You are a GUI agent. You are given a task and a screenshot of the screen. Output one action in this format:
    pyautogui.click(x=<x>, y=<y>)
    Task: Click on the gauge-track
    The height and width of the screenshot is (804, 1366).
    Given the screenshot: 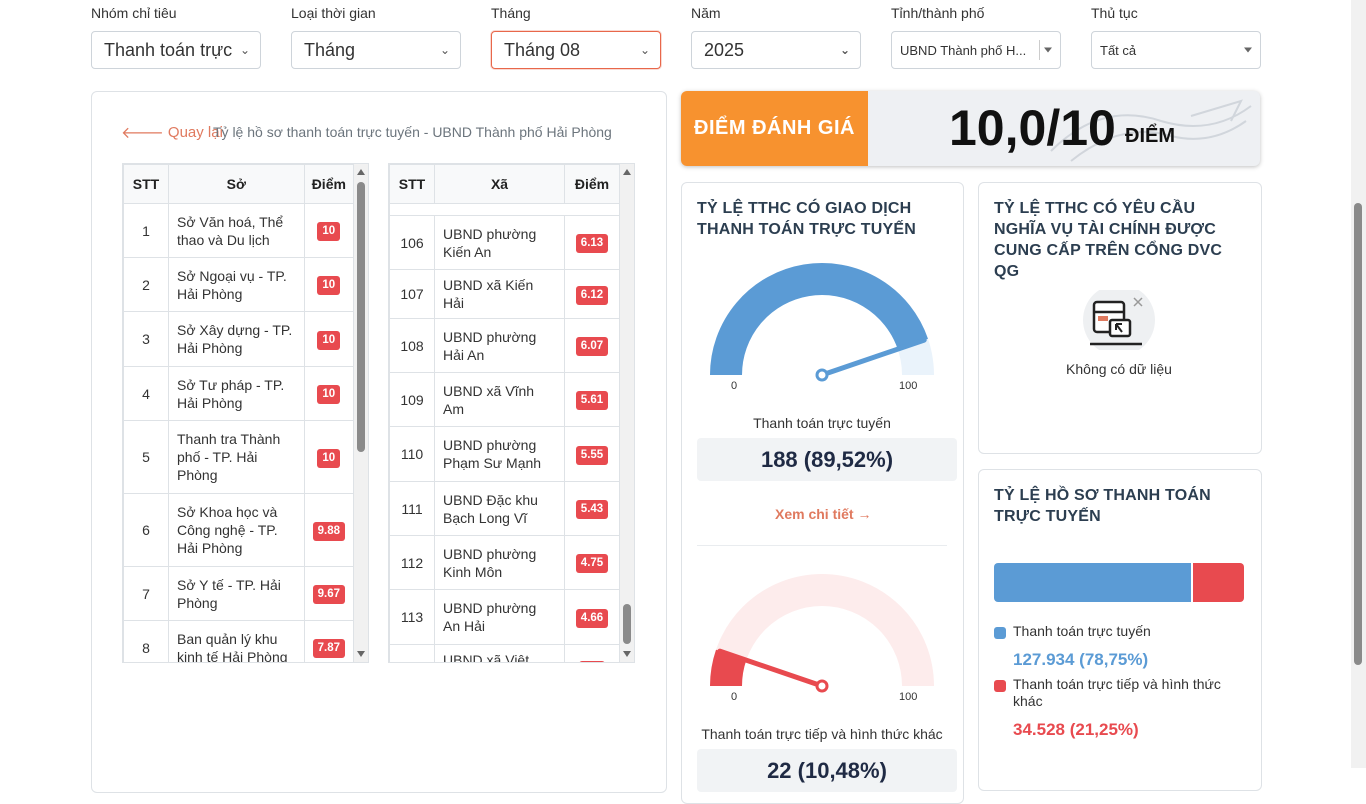 What is the action you would take?
    pyautogui.click(x=822, y=630)
    